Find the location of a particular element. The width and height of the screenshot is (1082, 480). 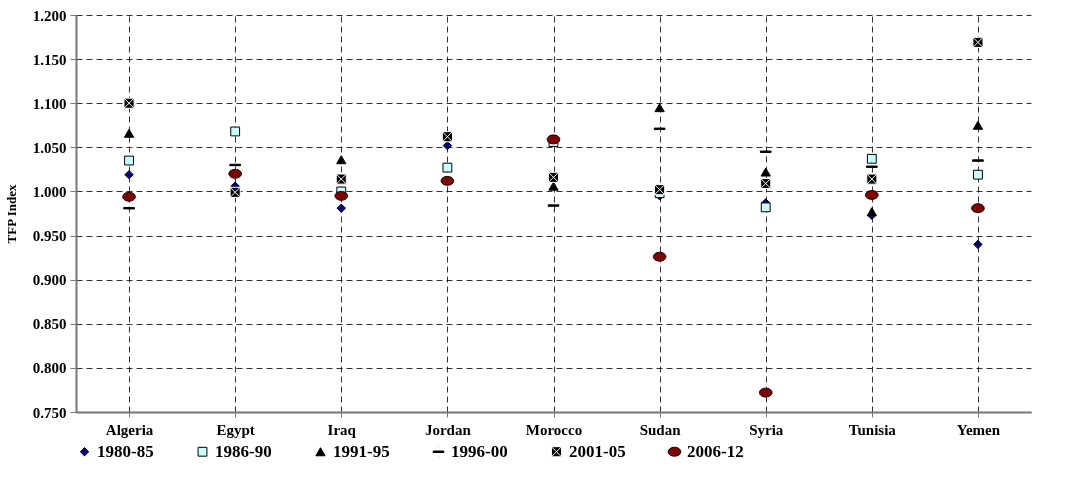

x-tick-label: Egypt is located at coordinates (235, 429).